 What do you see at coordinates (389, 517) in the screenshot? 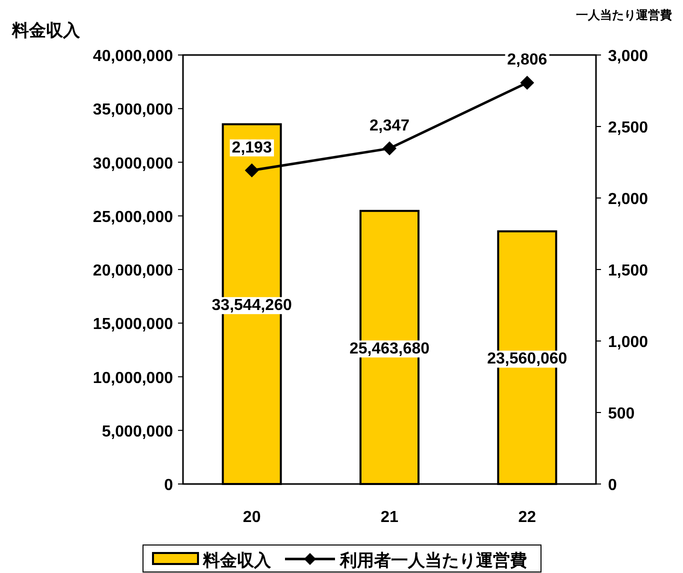
I see `x-tick-label: 21` at bounding box center [389, 517].